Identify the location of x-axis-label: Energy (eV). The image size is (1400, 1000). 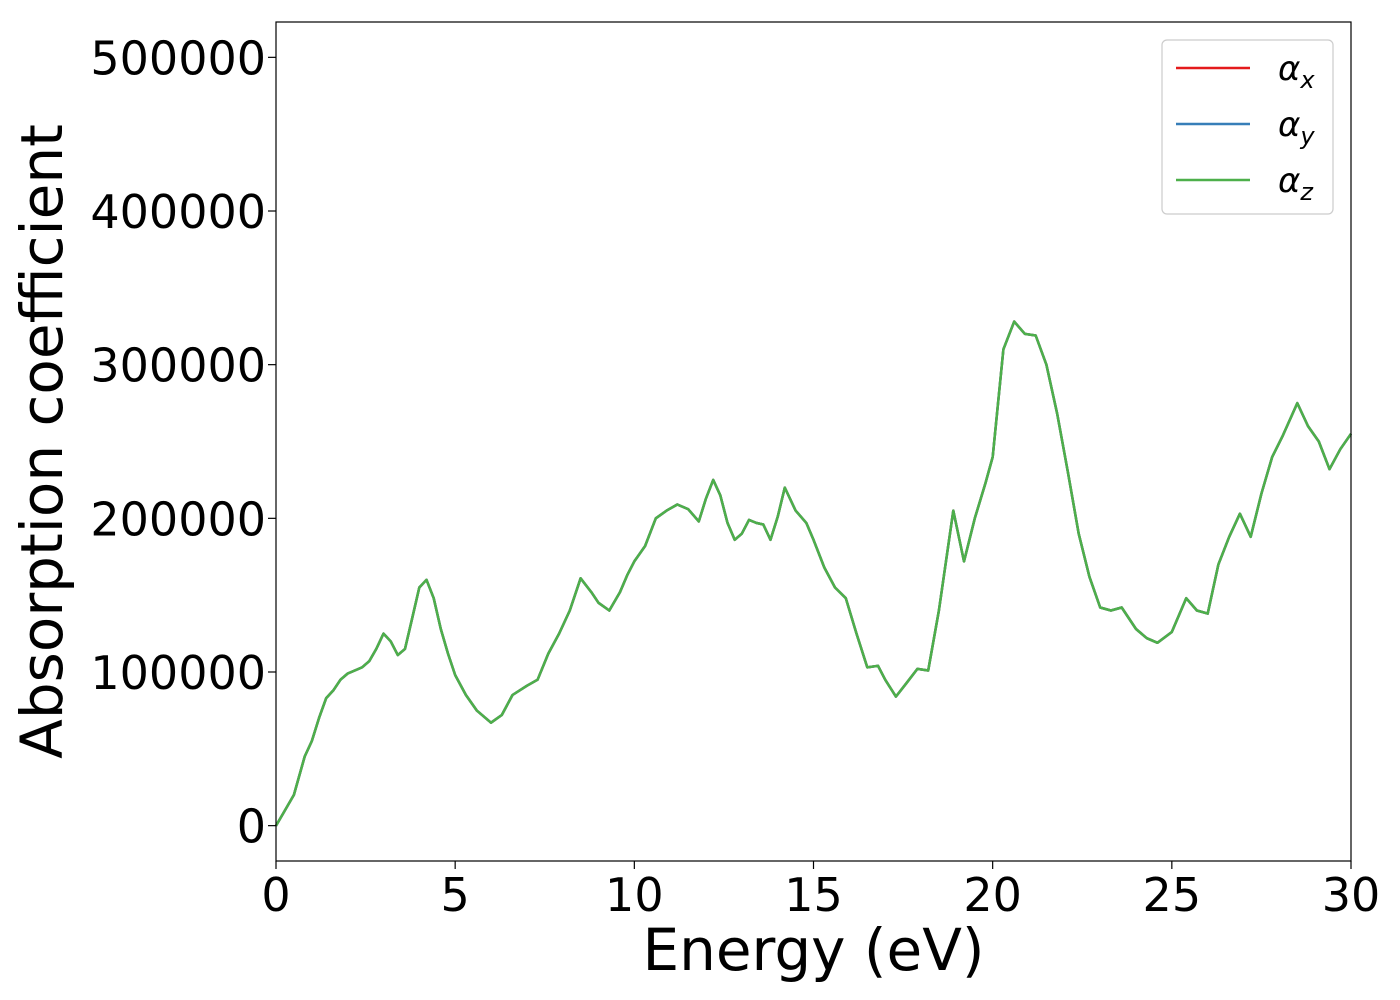
(813, 950).